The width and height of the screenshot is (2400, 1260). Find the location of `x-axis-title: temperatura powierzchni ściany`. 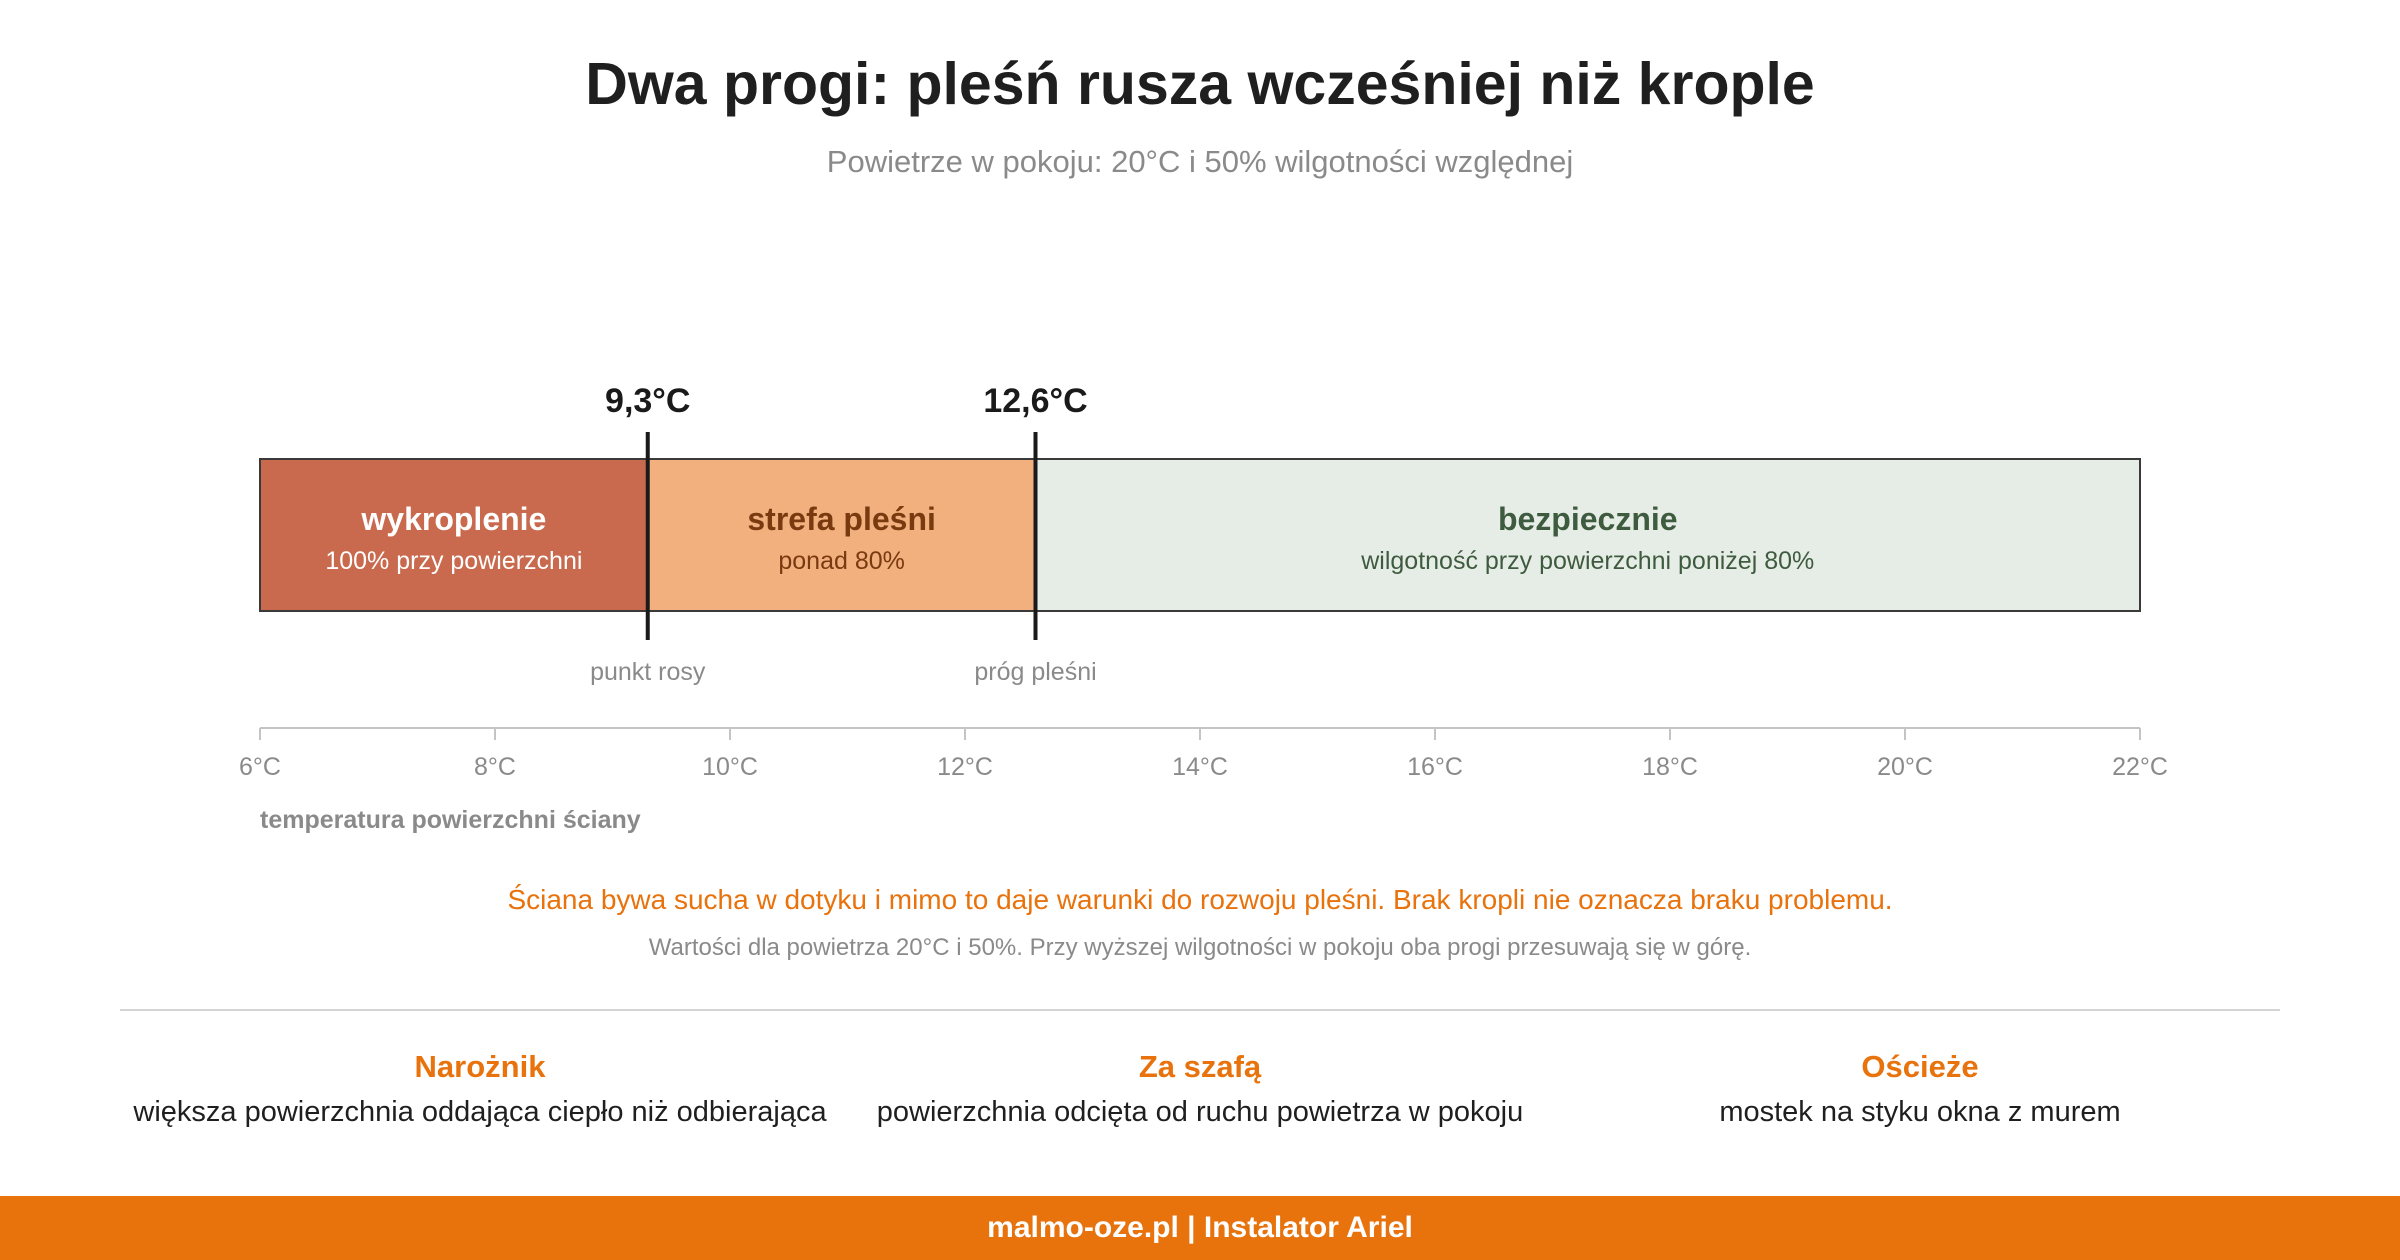

x-axis-title: temperatura powierzchni ściany is located at coordinates (450, 820).